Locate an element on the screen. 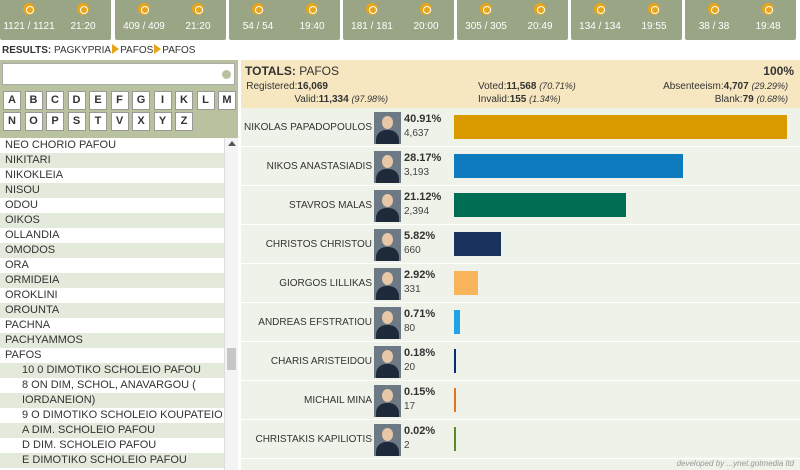 The height and width of the screenshot is (470, 800). letter-key-m: M is located at coordinates (227, 100).